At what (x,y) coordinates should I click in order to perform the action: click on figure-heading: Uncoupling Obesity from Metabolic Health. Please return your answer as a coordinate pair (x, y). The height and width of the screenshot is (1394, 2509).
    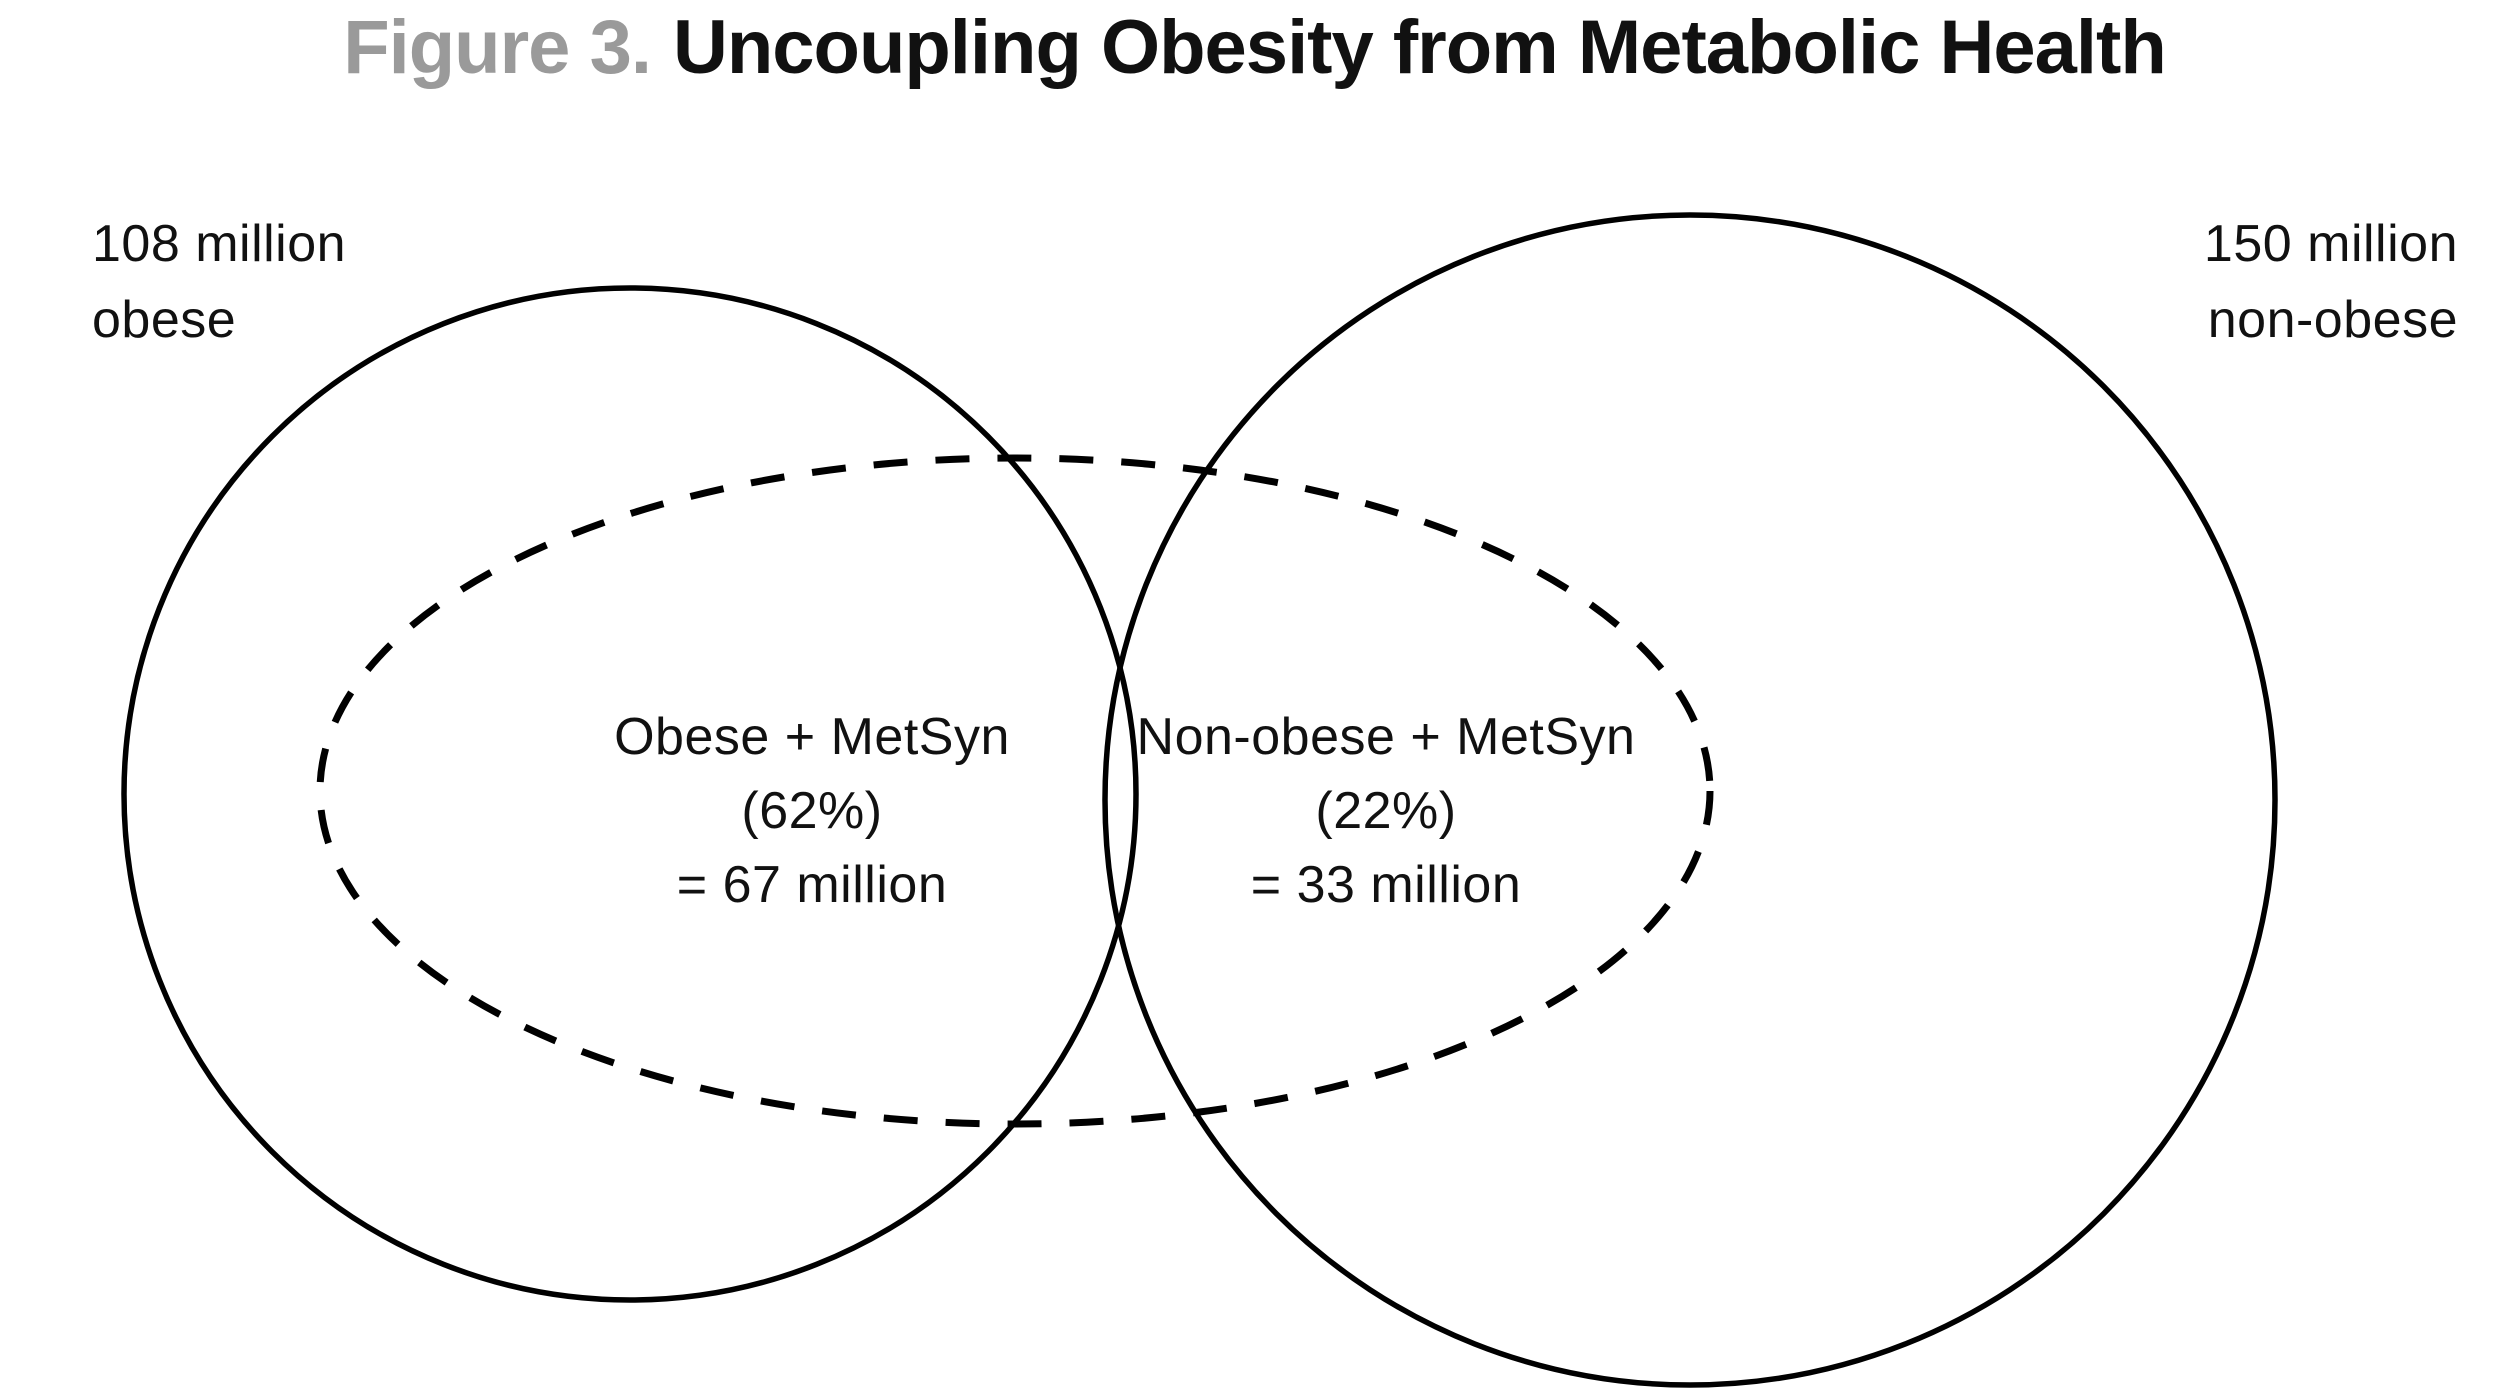
    Looking at the image, I should click on (1419, 47).